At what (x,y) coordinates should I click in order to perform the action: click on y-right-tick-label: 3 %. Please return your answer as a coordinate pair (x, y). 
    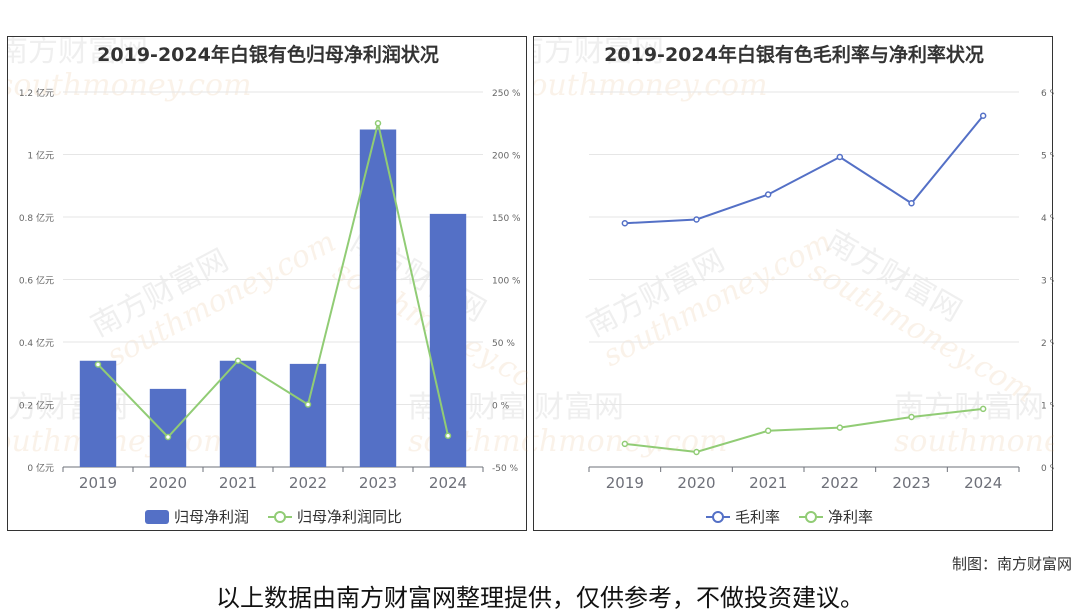
    Looking at the image, I should click on (1047, 282).